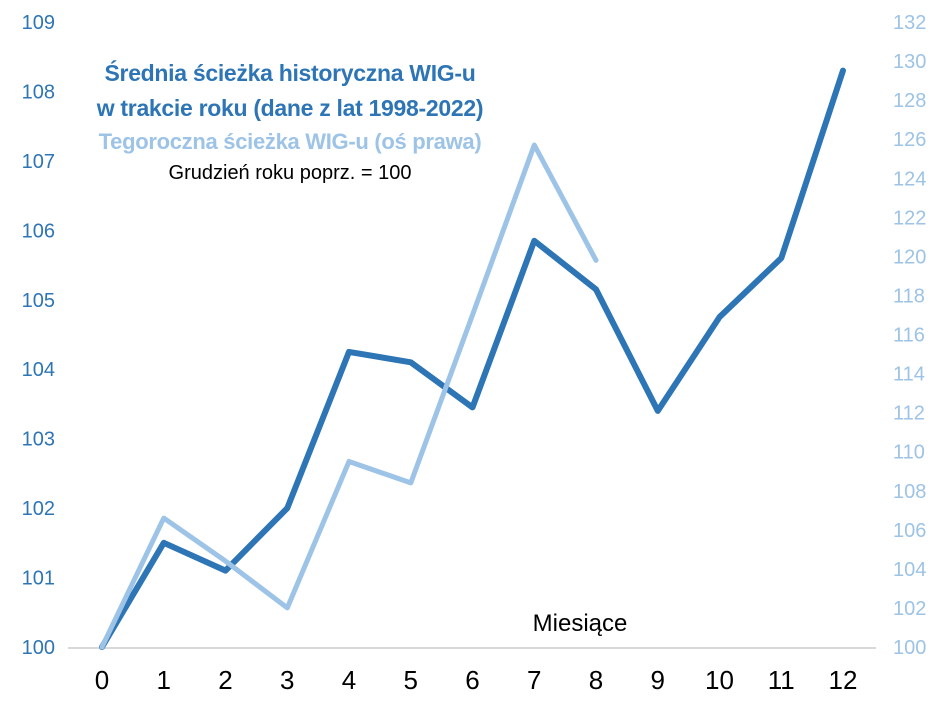 This screenshot has width=945, height=708. I want to click on right-axis-tick-label: 124, so click(909, 179).